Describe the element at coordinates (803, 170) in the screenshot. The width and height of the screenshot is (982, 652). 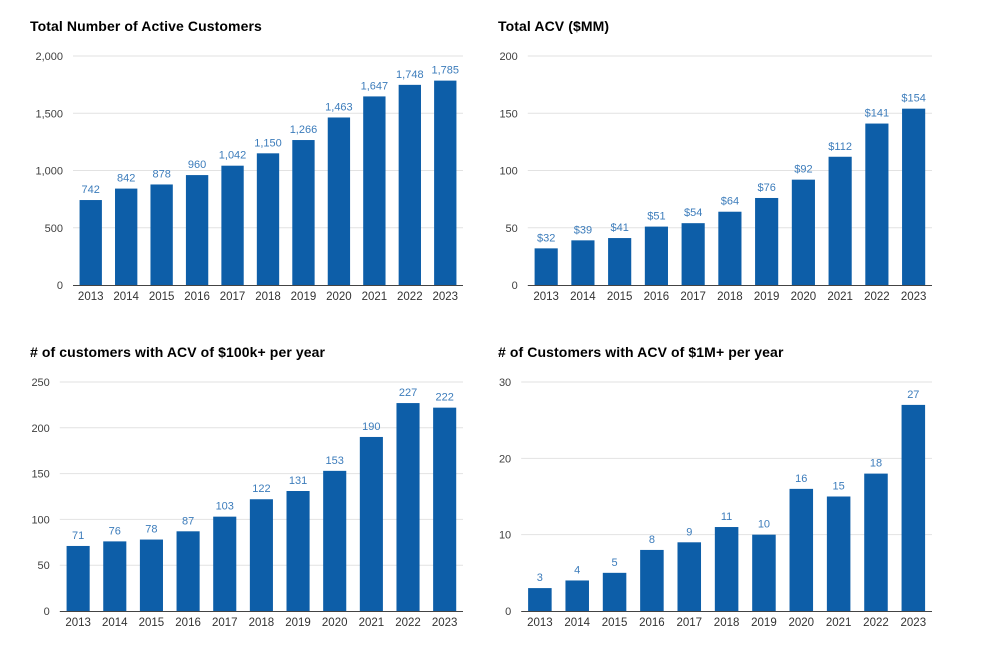
I see `bar-value-label: $92` at that location.